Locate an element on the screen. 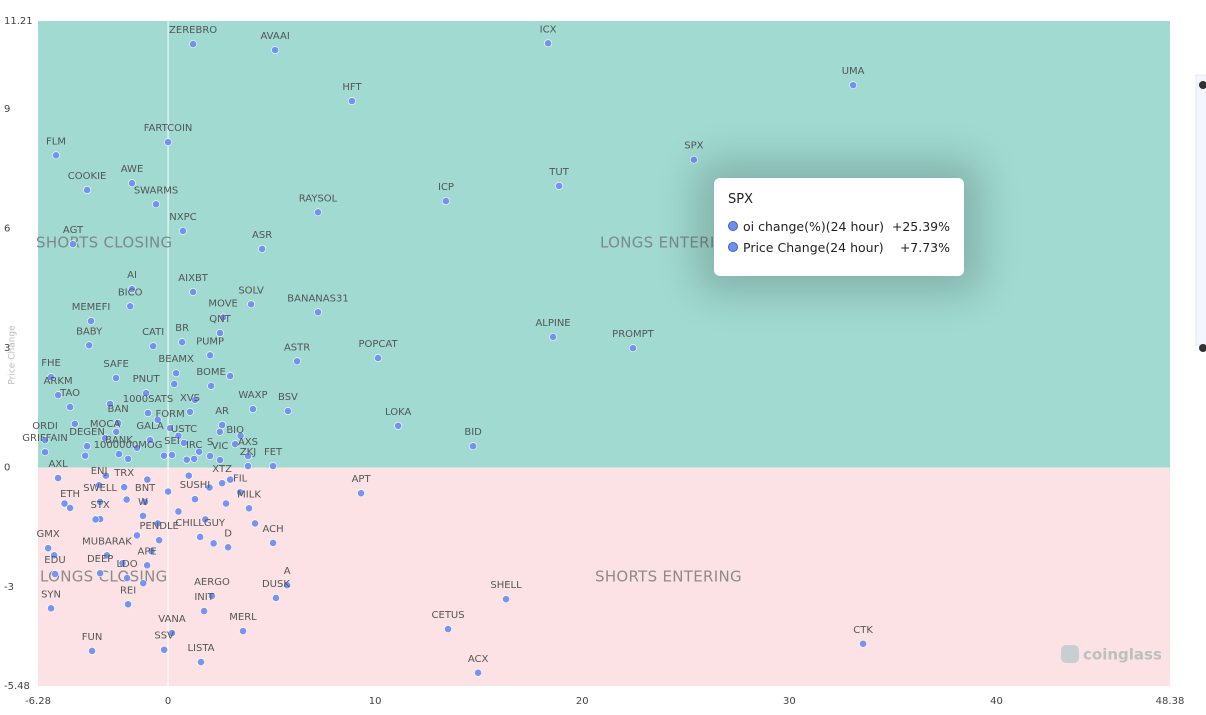  point-label: APE is located at coordinates (147, 551).